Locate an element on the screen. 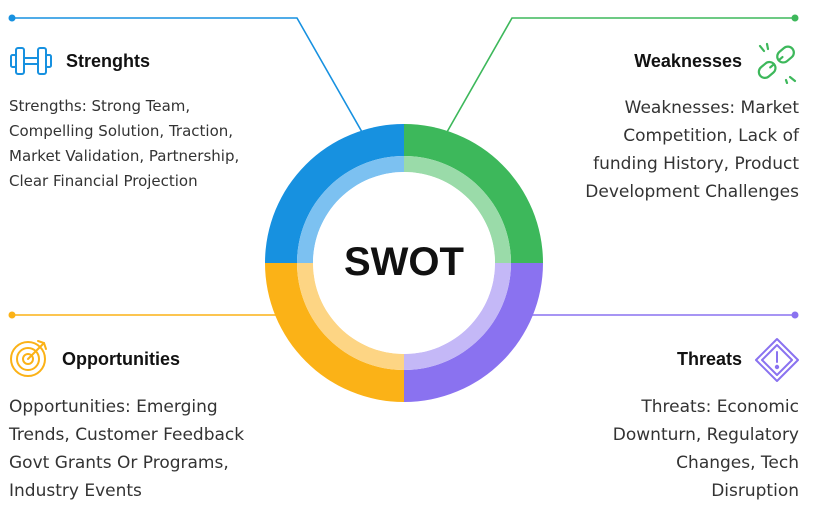 The height and width of the screenshot is (513, 816). strengths-connector-dot is located at coordinates (12, 18).